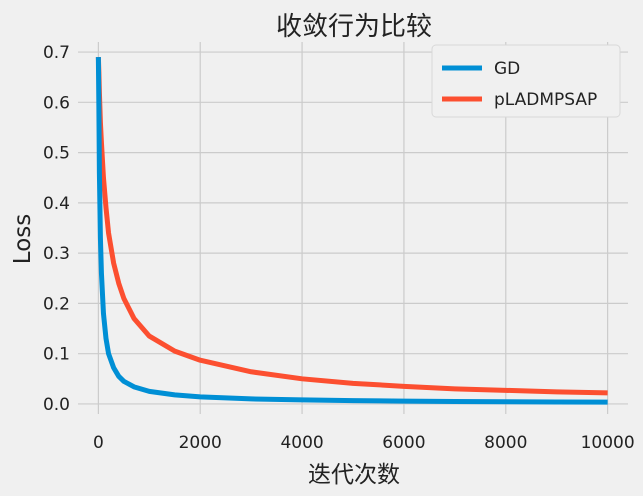 This screenshot has width=643, height=496. I want to click on y-tick-label: 0.4, so click(56, 204).